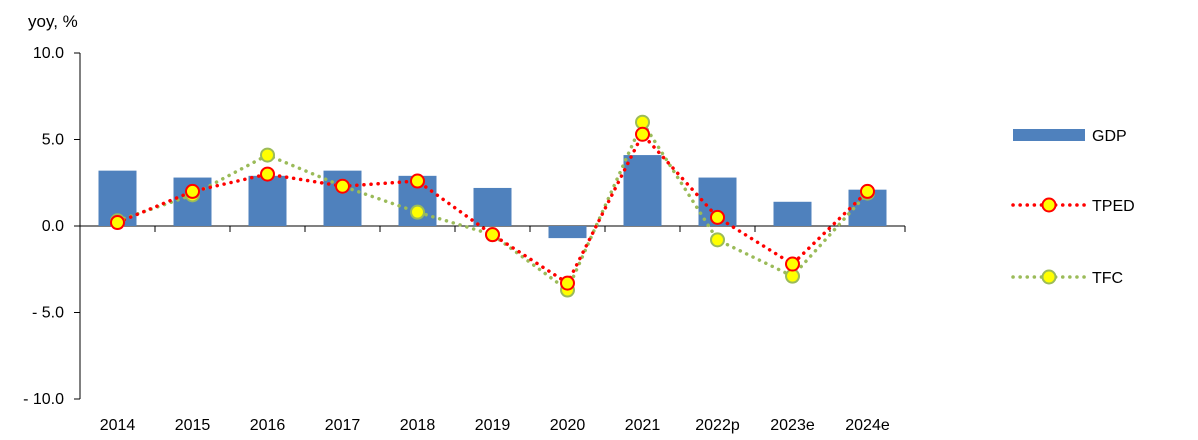  What do you see at coordinates (1049, 135) in the screenshot?
I see `legend-gdp-swatch` at bounding box center [1049, 135].